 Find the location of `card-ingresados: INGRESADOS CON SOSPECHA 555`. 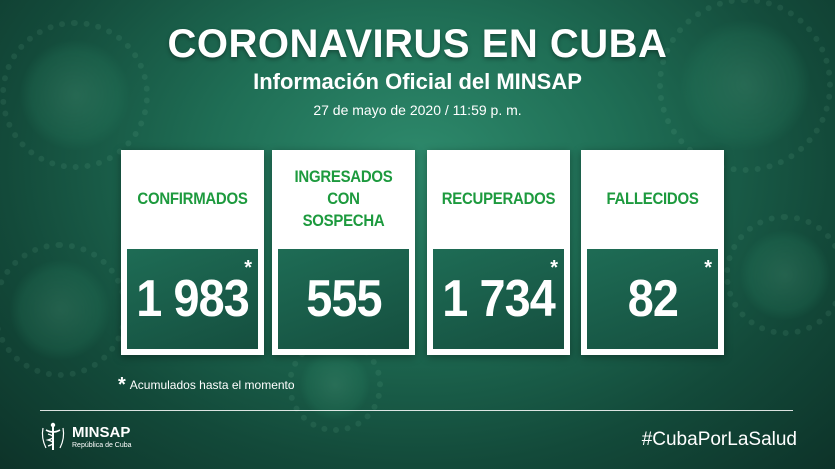

card-ingresados: INGRESADOS CON SOSPECHA 555 is located at coordinates (343, 252).